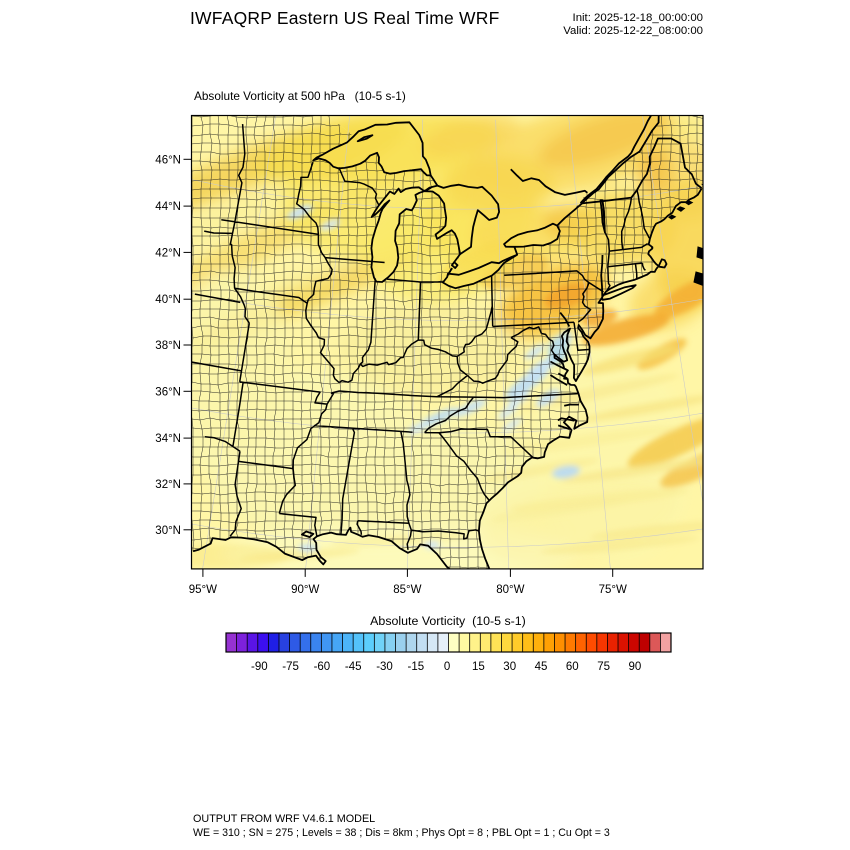 The width and height of the screenshot is (850, 850). What do you see at coordinates (168, 346) in the screenshot?
I see `svg-text: 38°N` at bounding box center [168, 346].